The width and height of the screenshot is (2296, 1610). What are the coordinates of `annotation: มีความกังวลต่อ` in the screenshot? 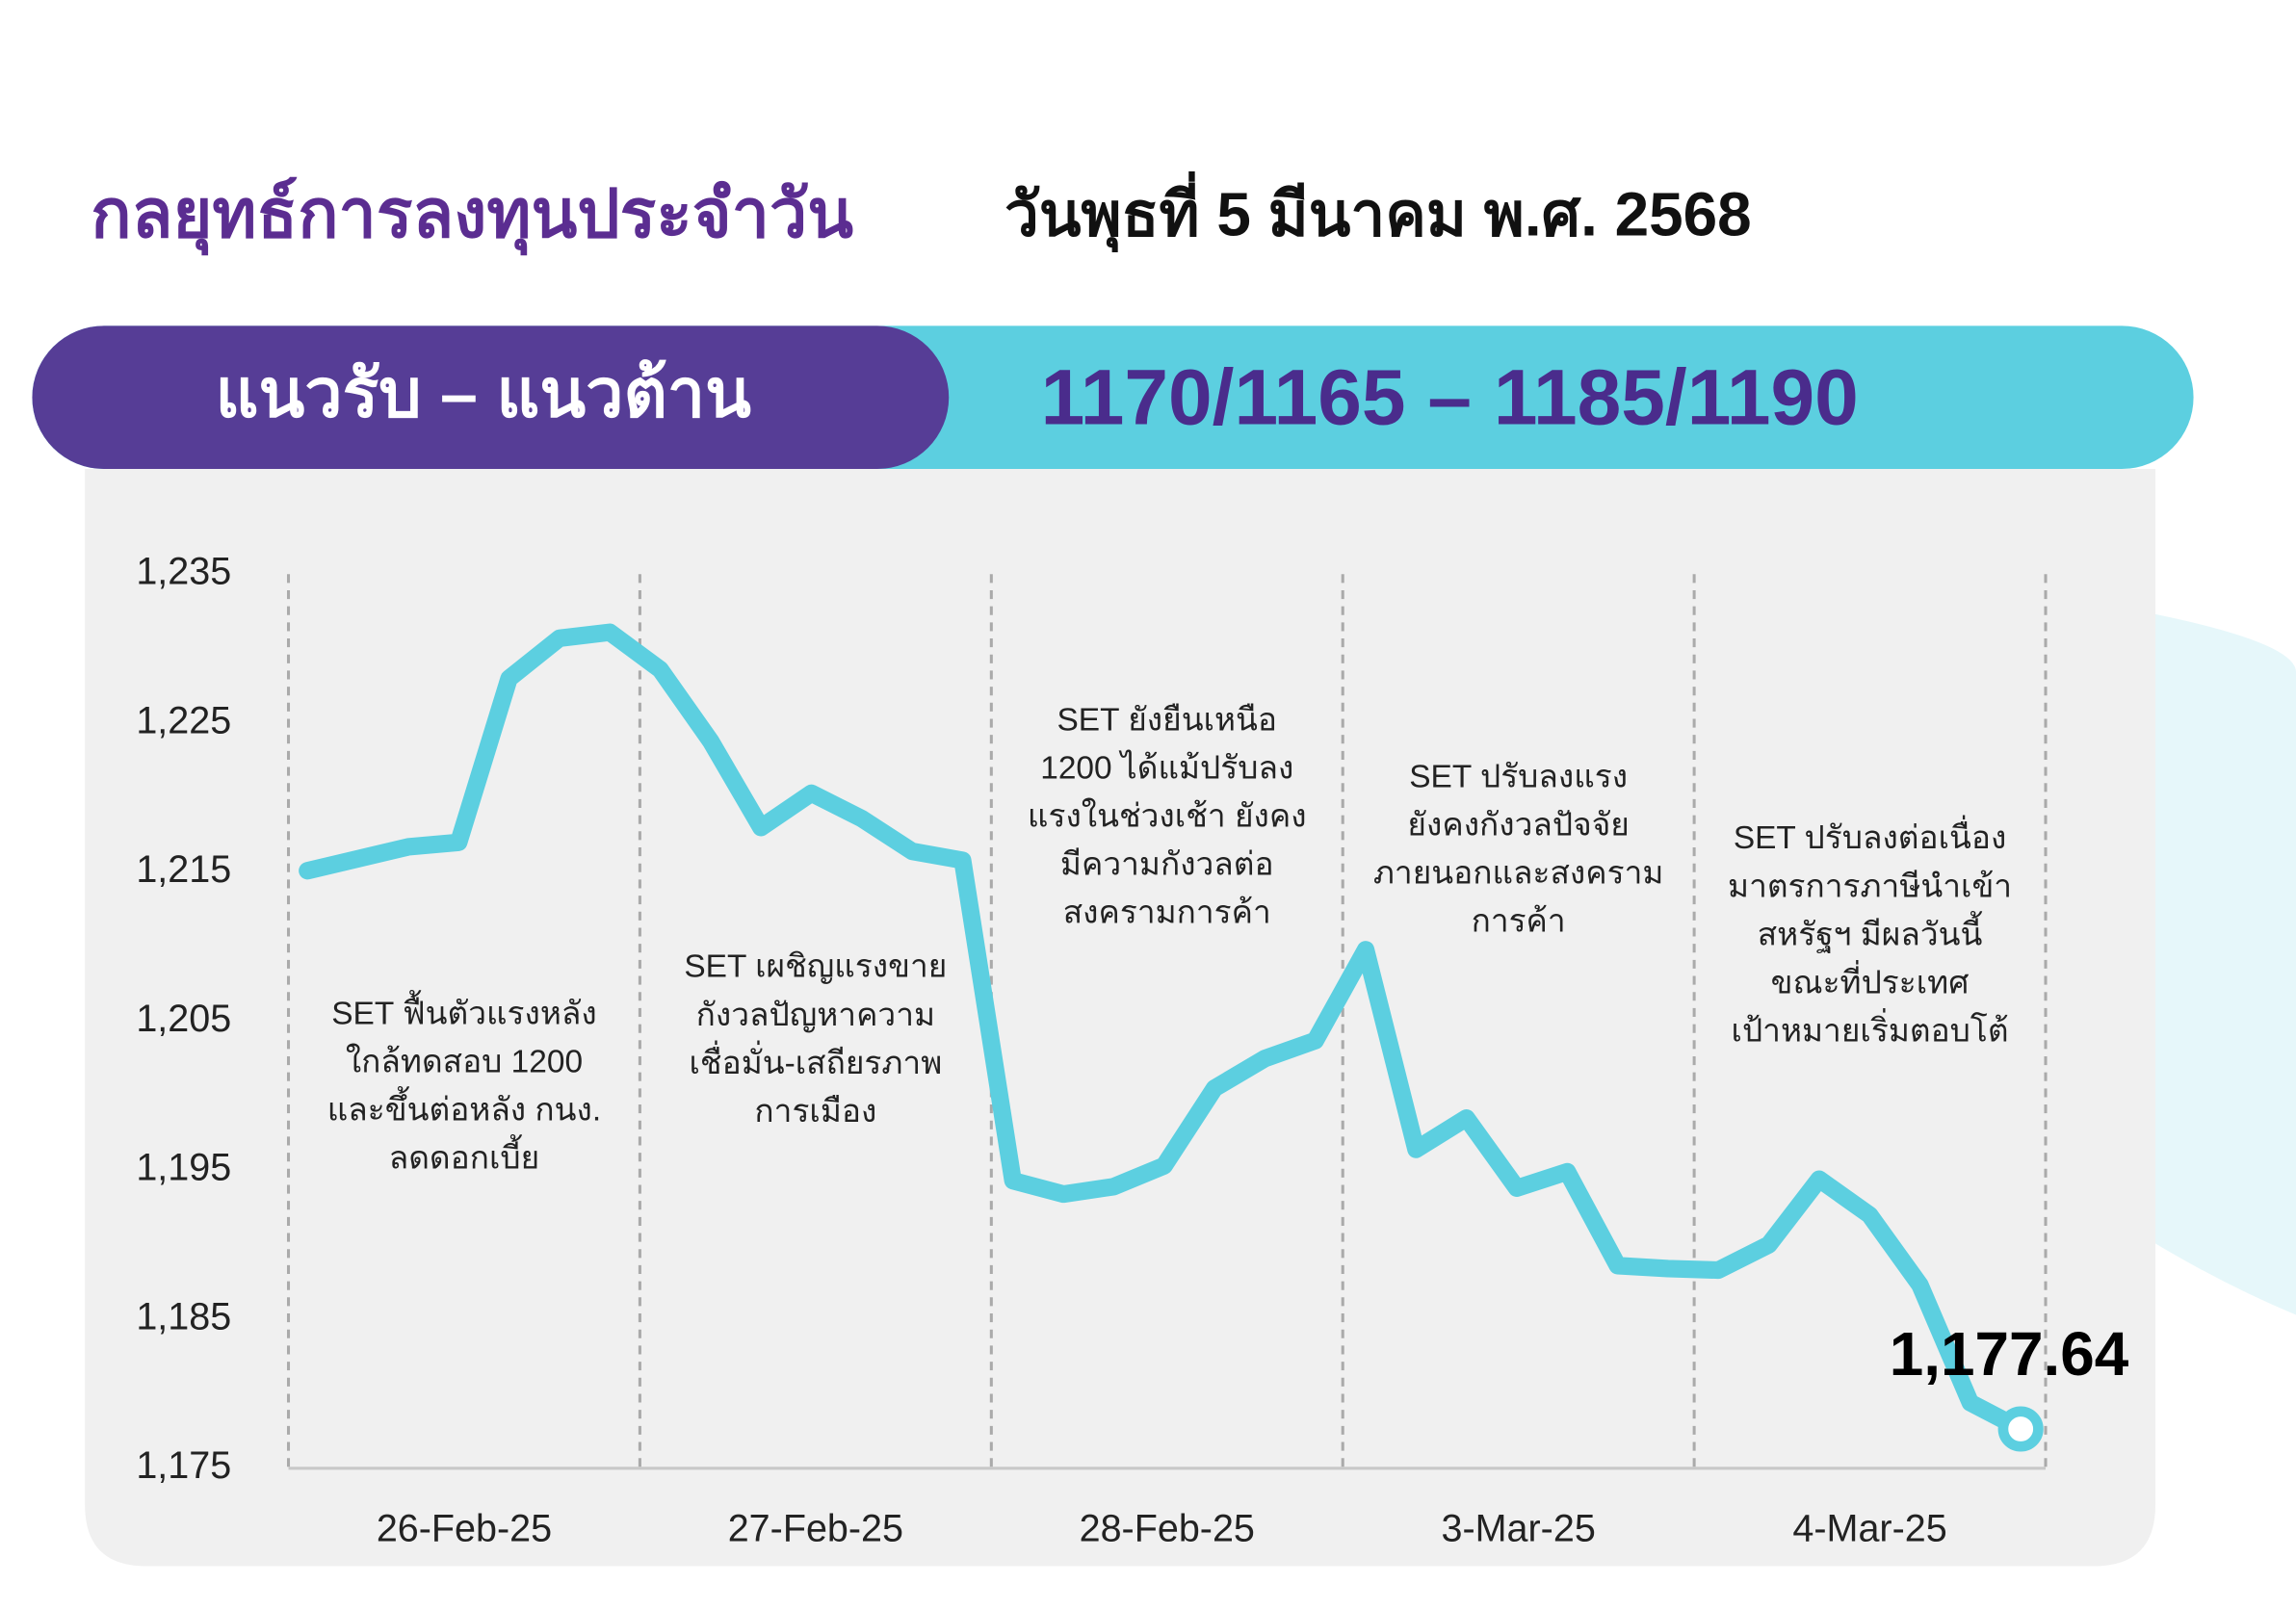 It's located at (1167, 865).